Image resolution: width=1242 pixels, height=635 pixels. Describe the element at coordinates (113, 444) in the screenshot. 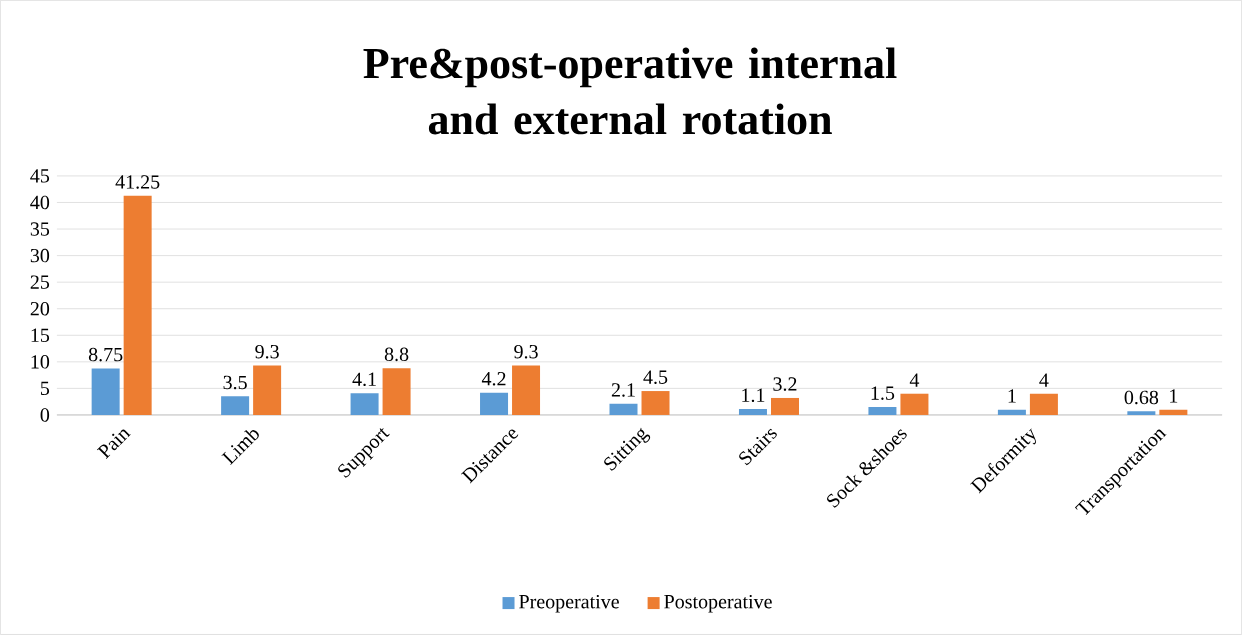

I see `x-tick-label: Pain` at that location.